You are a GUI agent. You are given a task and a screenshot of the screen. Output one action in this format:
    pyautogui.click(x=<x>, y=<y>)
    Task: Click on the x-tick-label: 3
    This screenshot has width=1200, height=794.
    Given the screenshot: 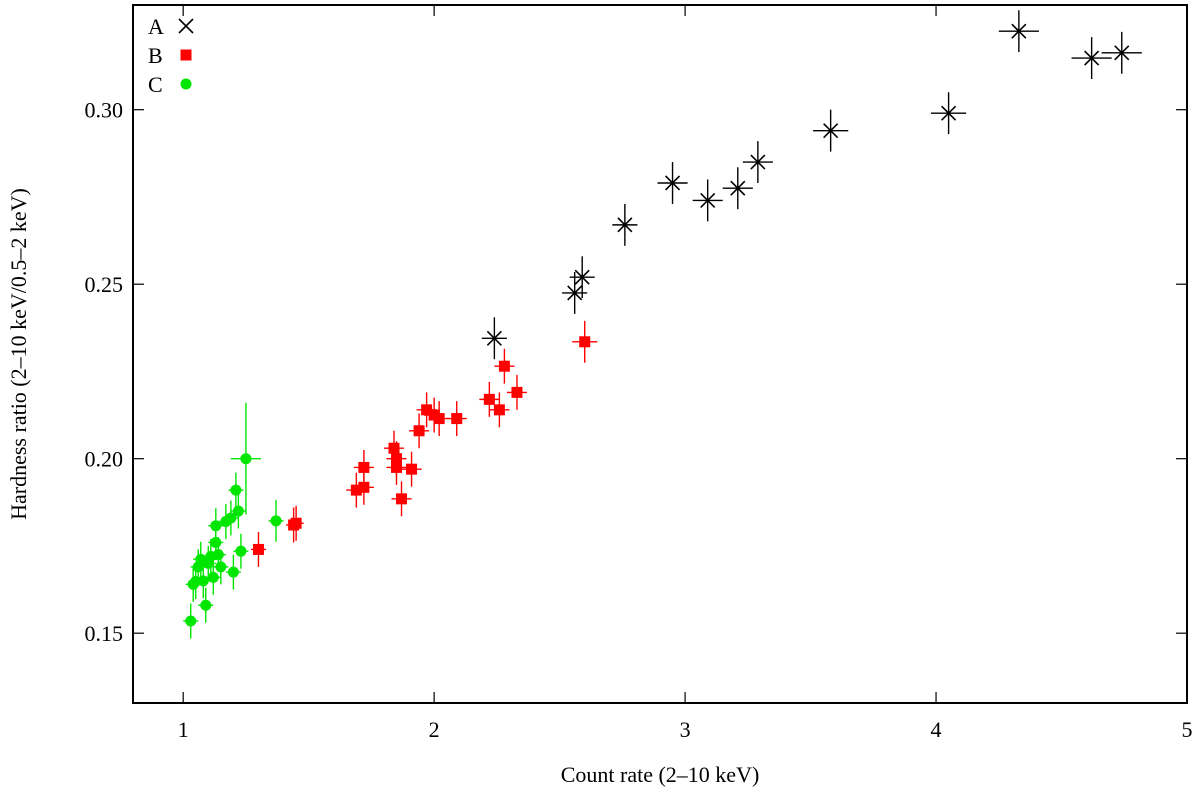 What is the action you would take?
    pyautogui.click(x=685, y=729)
    